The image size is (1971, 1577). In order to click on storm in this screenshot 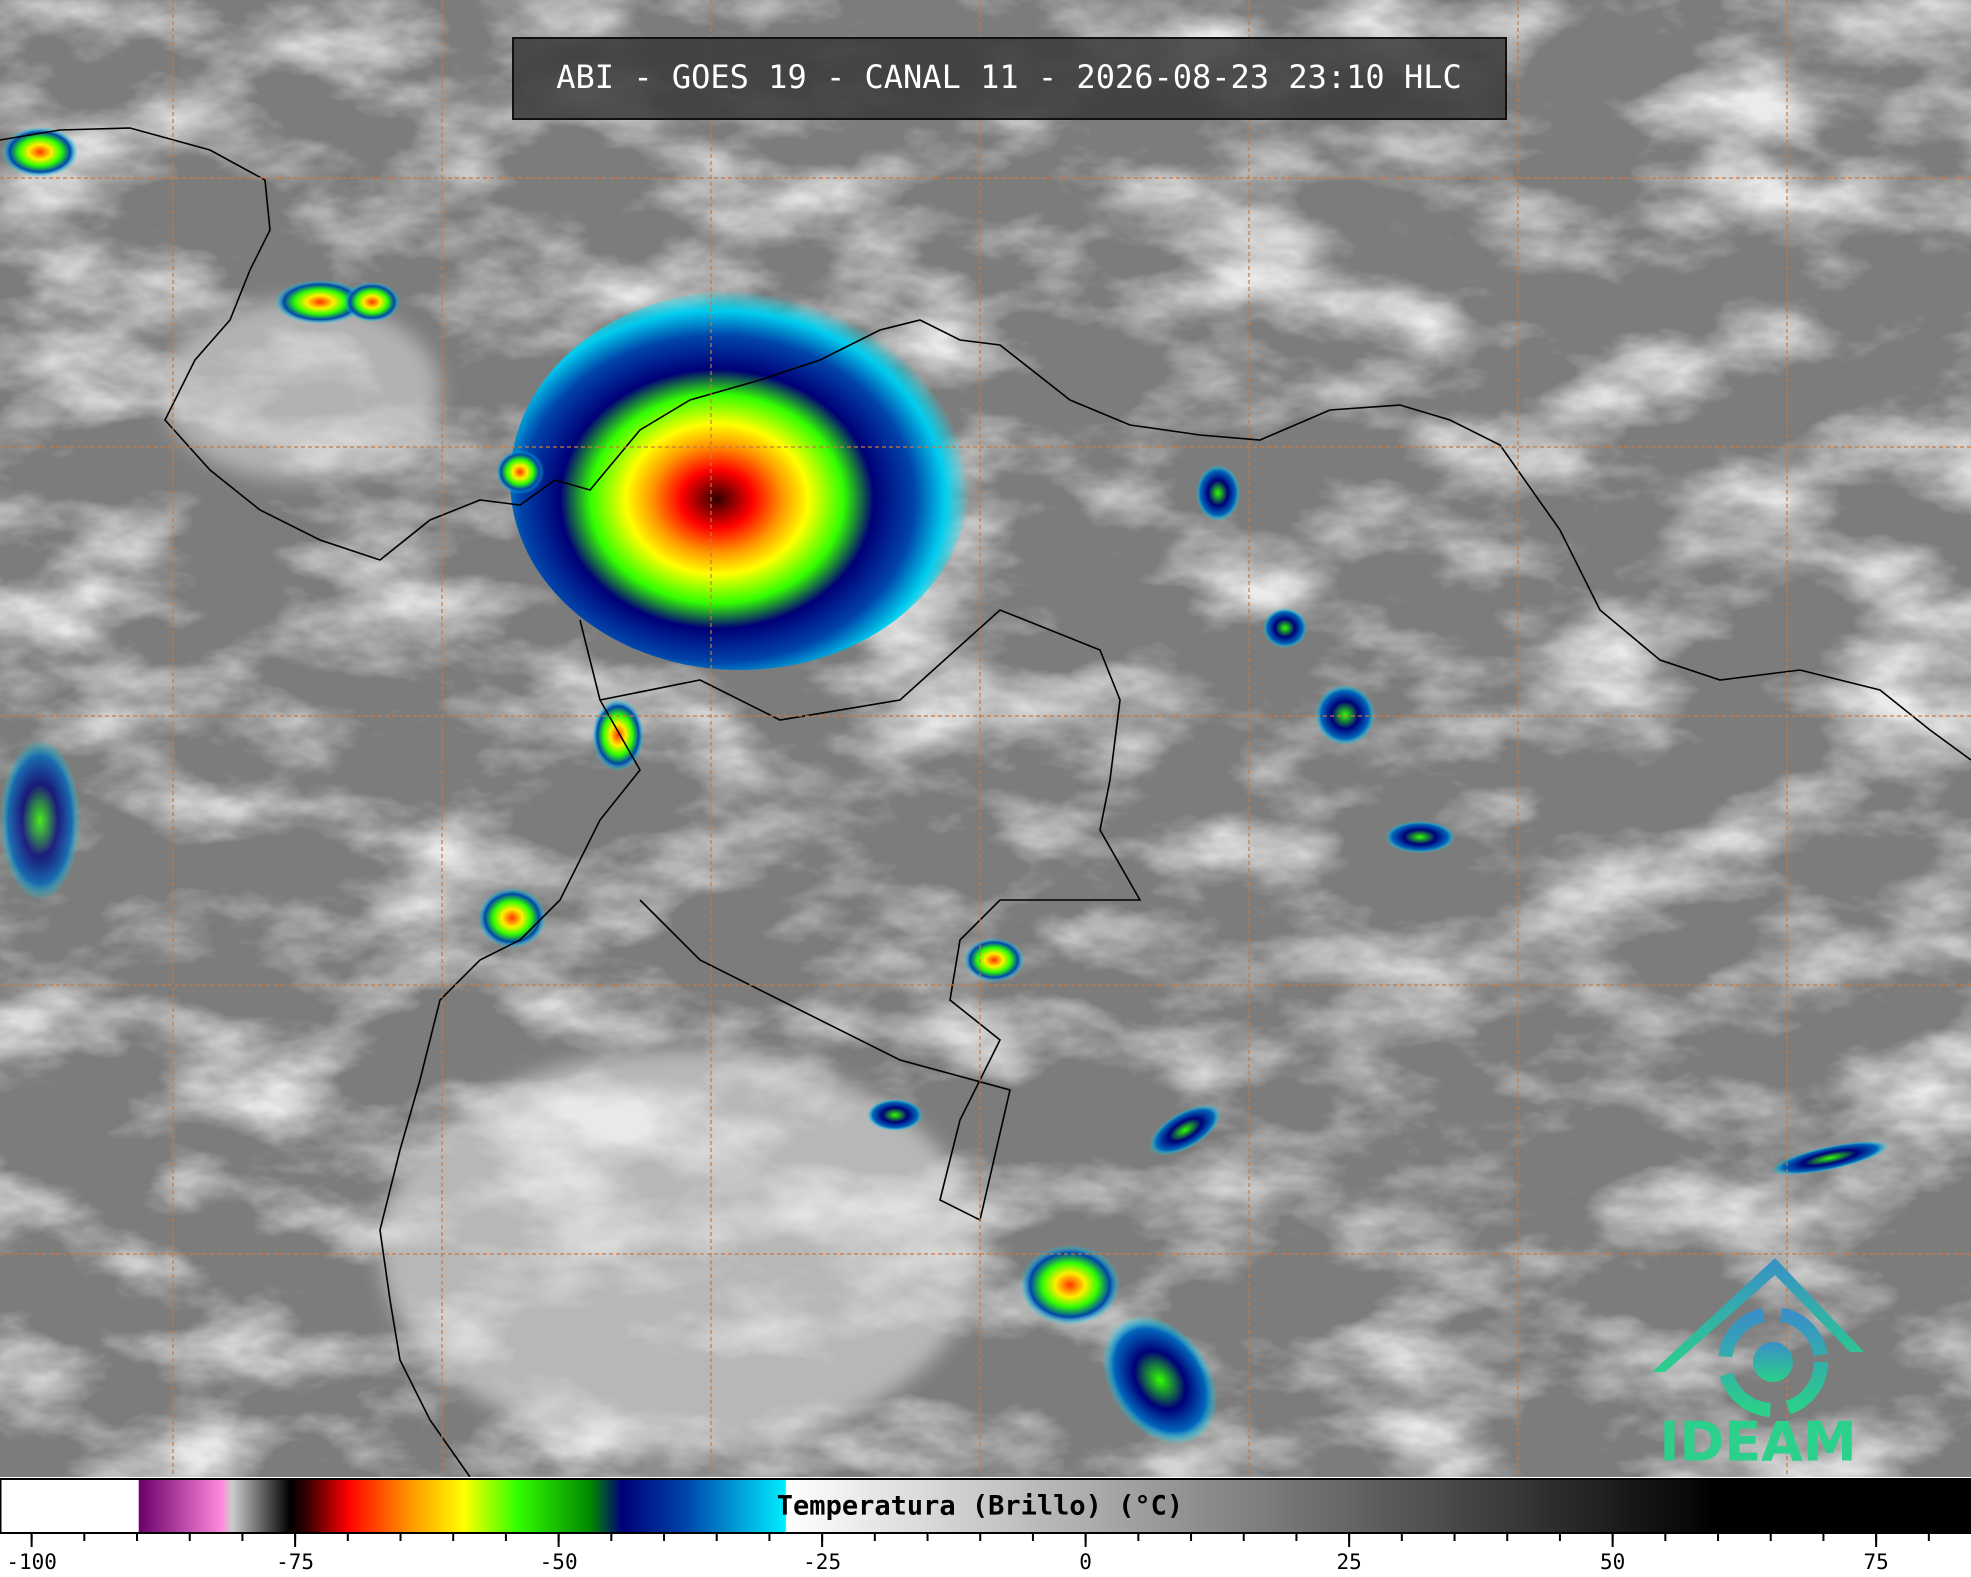, I will do `click(740, 480)`.